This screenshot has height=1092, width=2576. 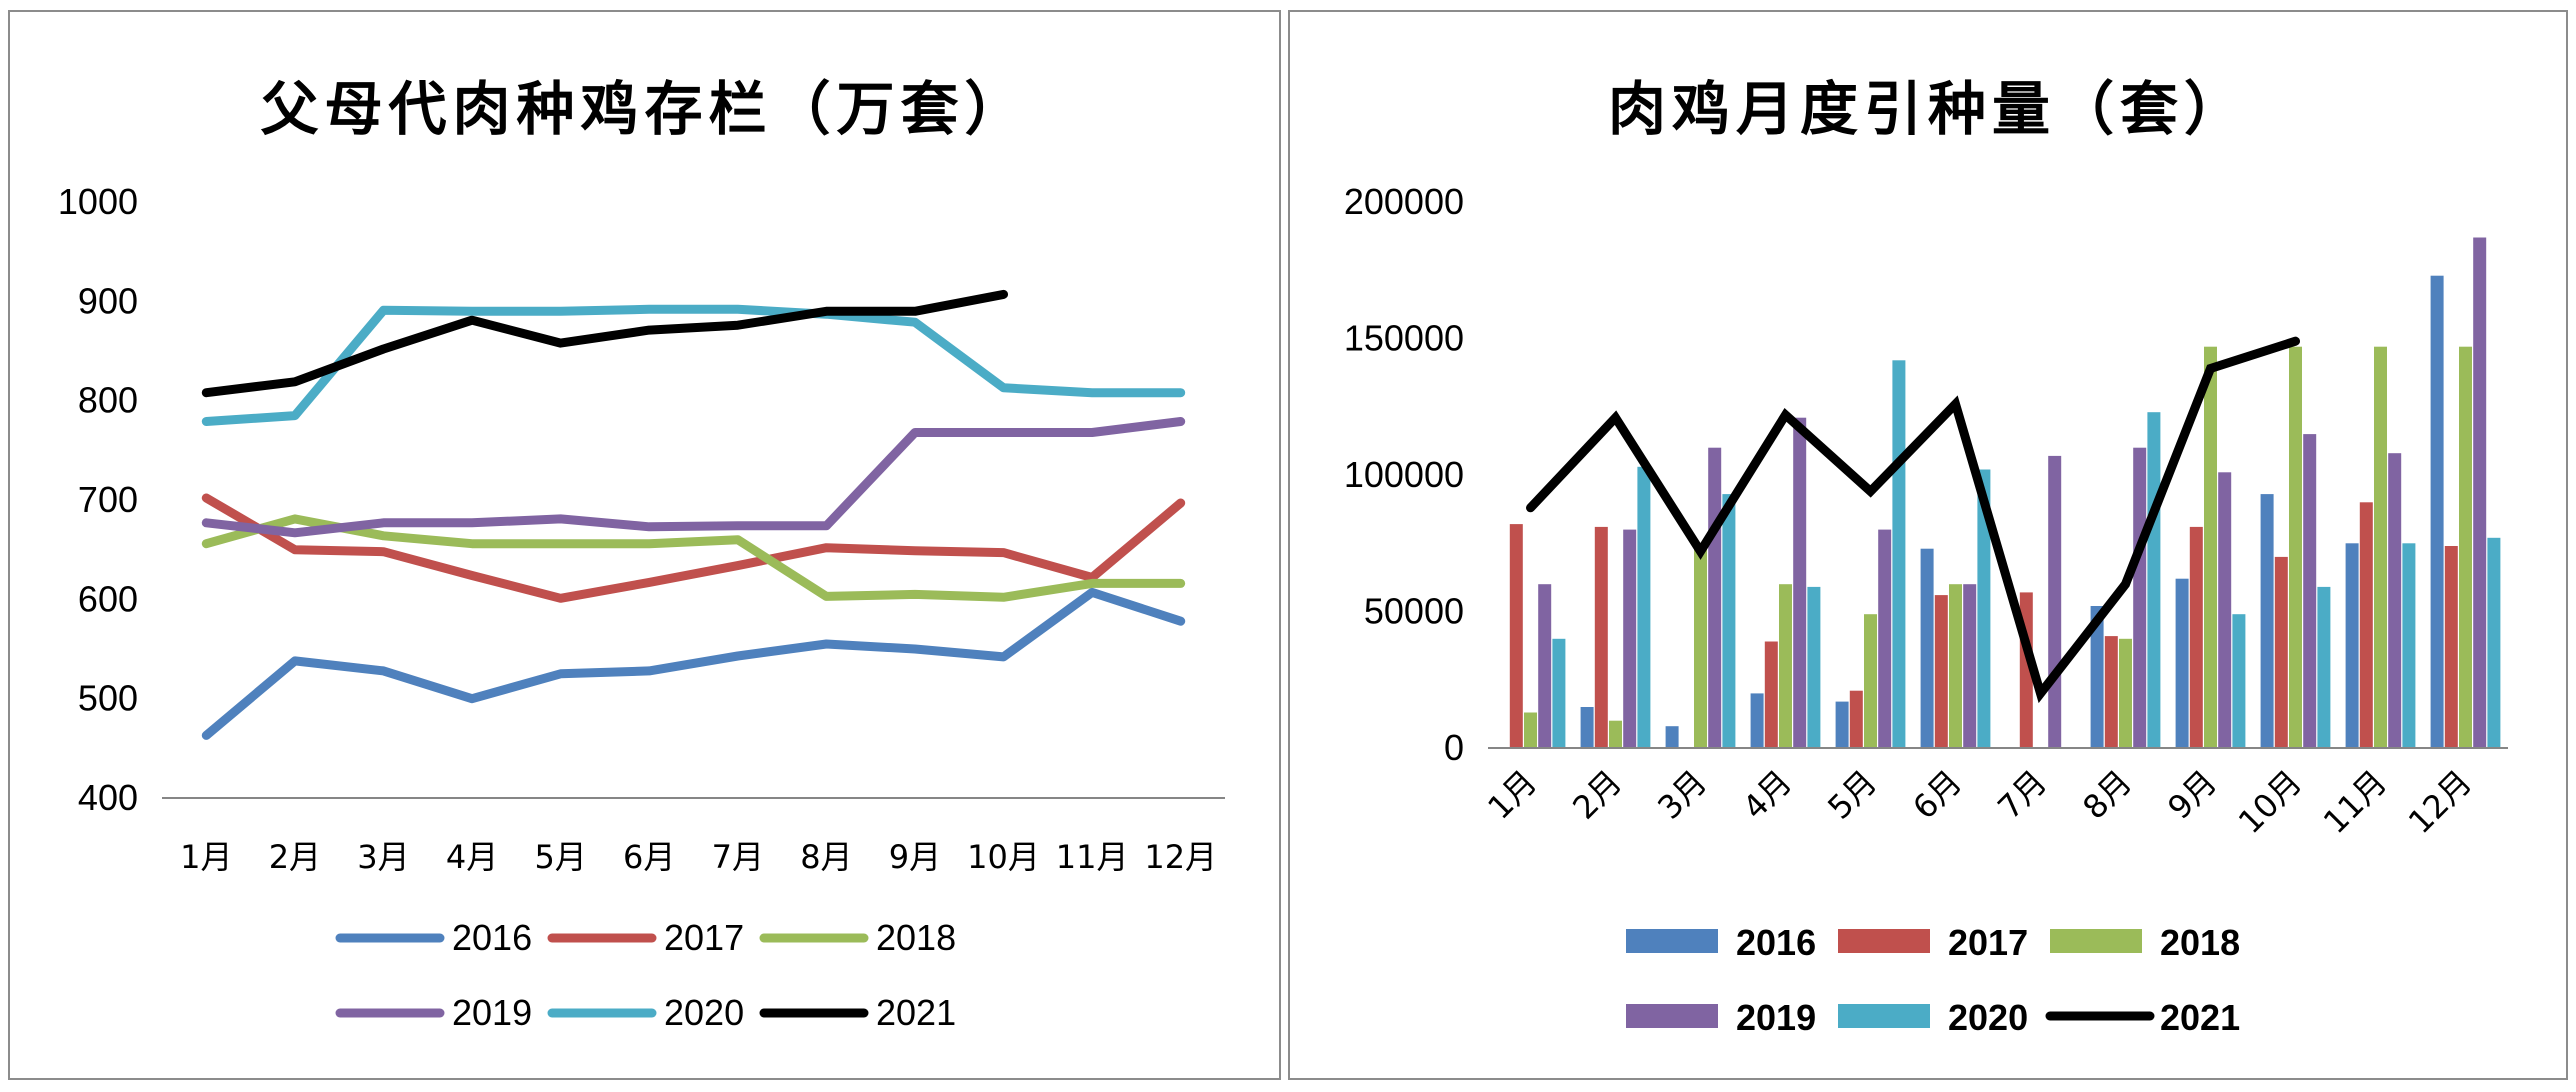 What do you see at coordinates (108, 400) in the screenshot?
I see `y-tick-label: 800` at bounding box center [108, 400].